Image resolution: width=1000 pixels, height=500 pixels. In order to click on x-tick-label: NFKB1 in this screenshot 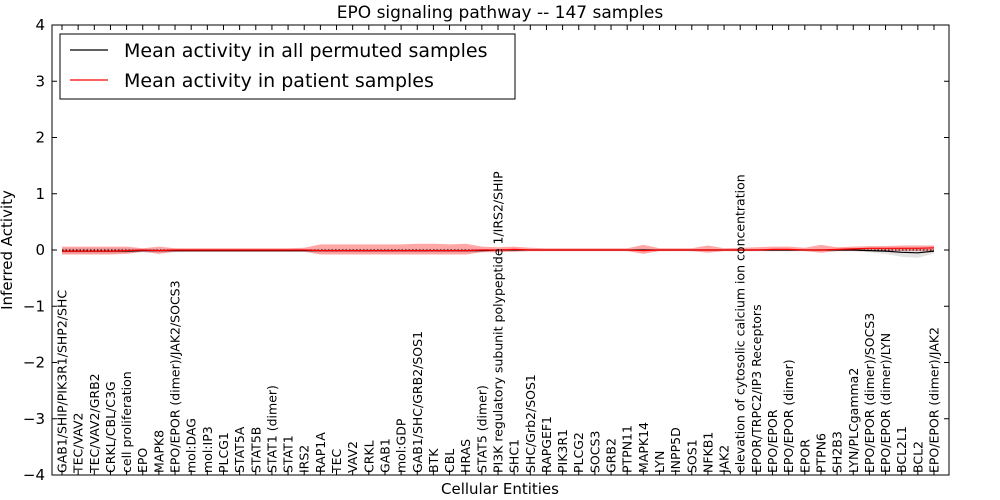, I will do `click(707, 452)`.